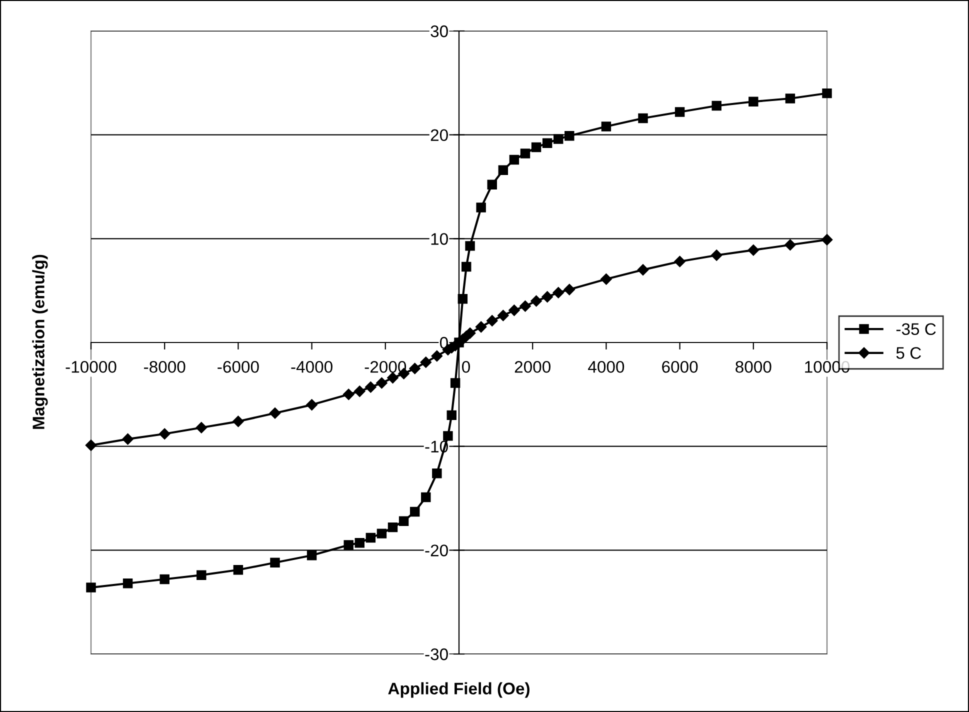 This screenshot has width=969, height=712. Describe the element at coordinates (827, 366) in the screenshot. I see `x-tick-label: 10000` at that location.